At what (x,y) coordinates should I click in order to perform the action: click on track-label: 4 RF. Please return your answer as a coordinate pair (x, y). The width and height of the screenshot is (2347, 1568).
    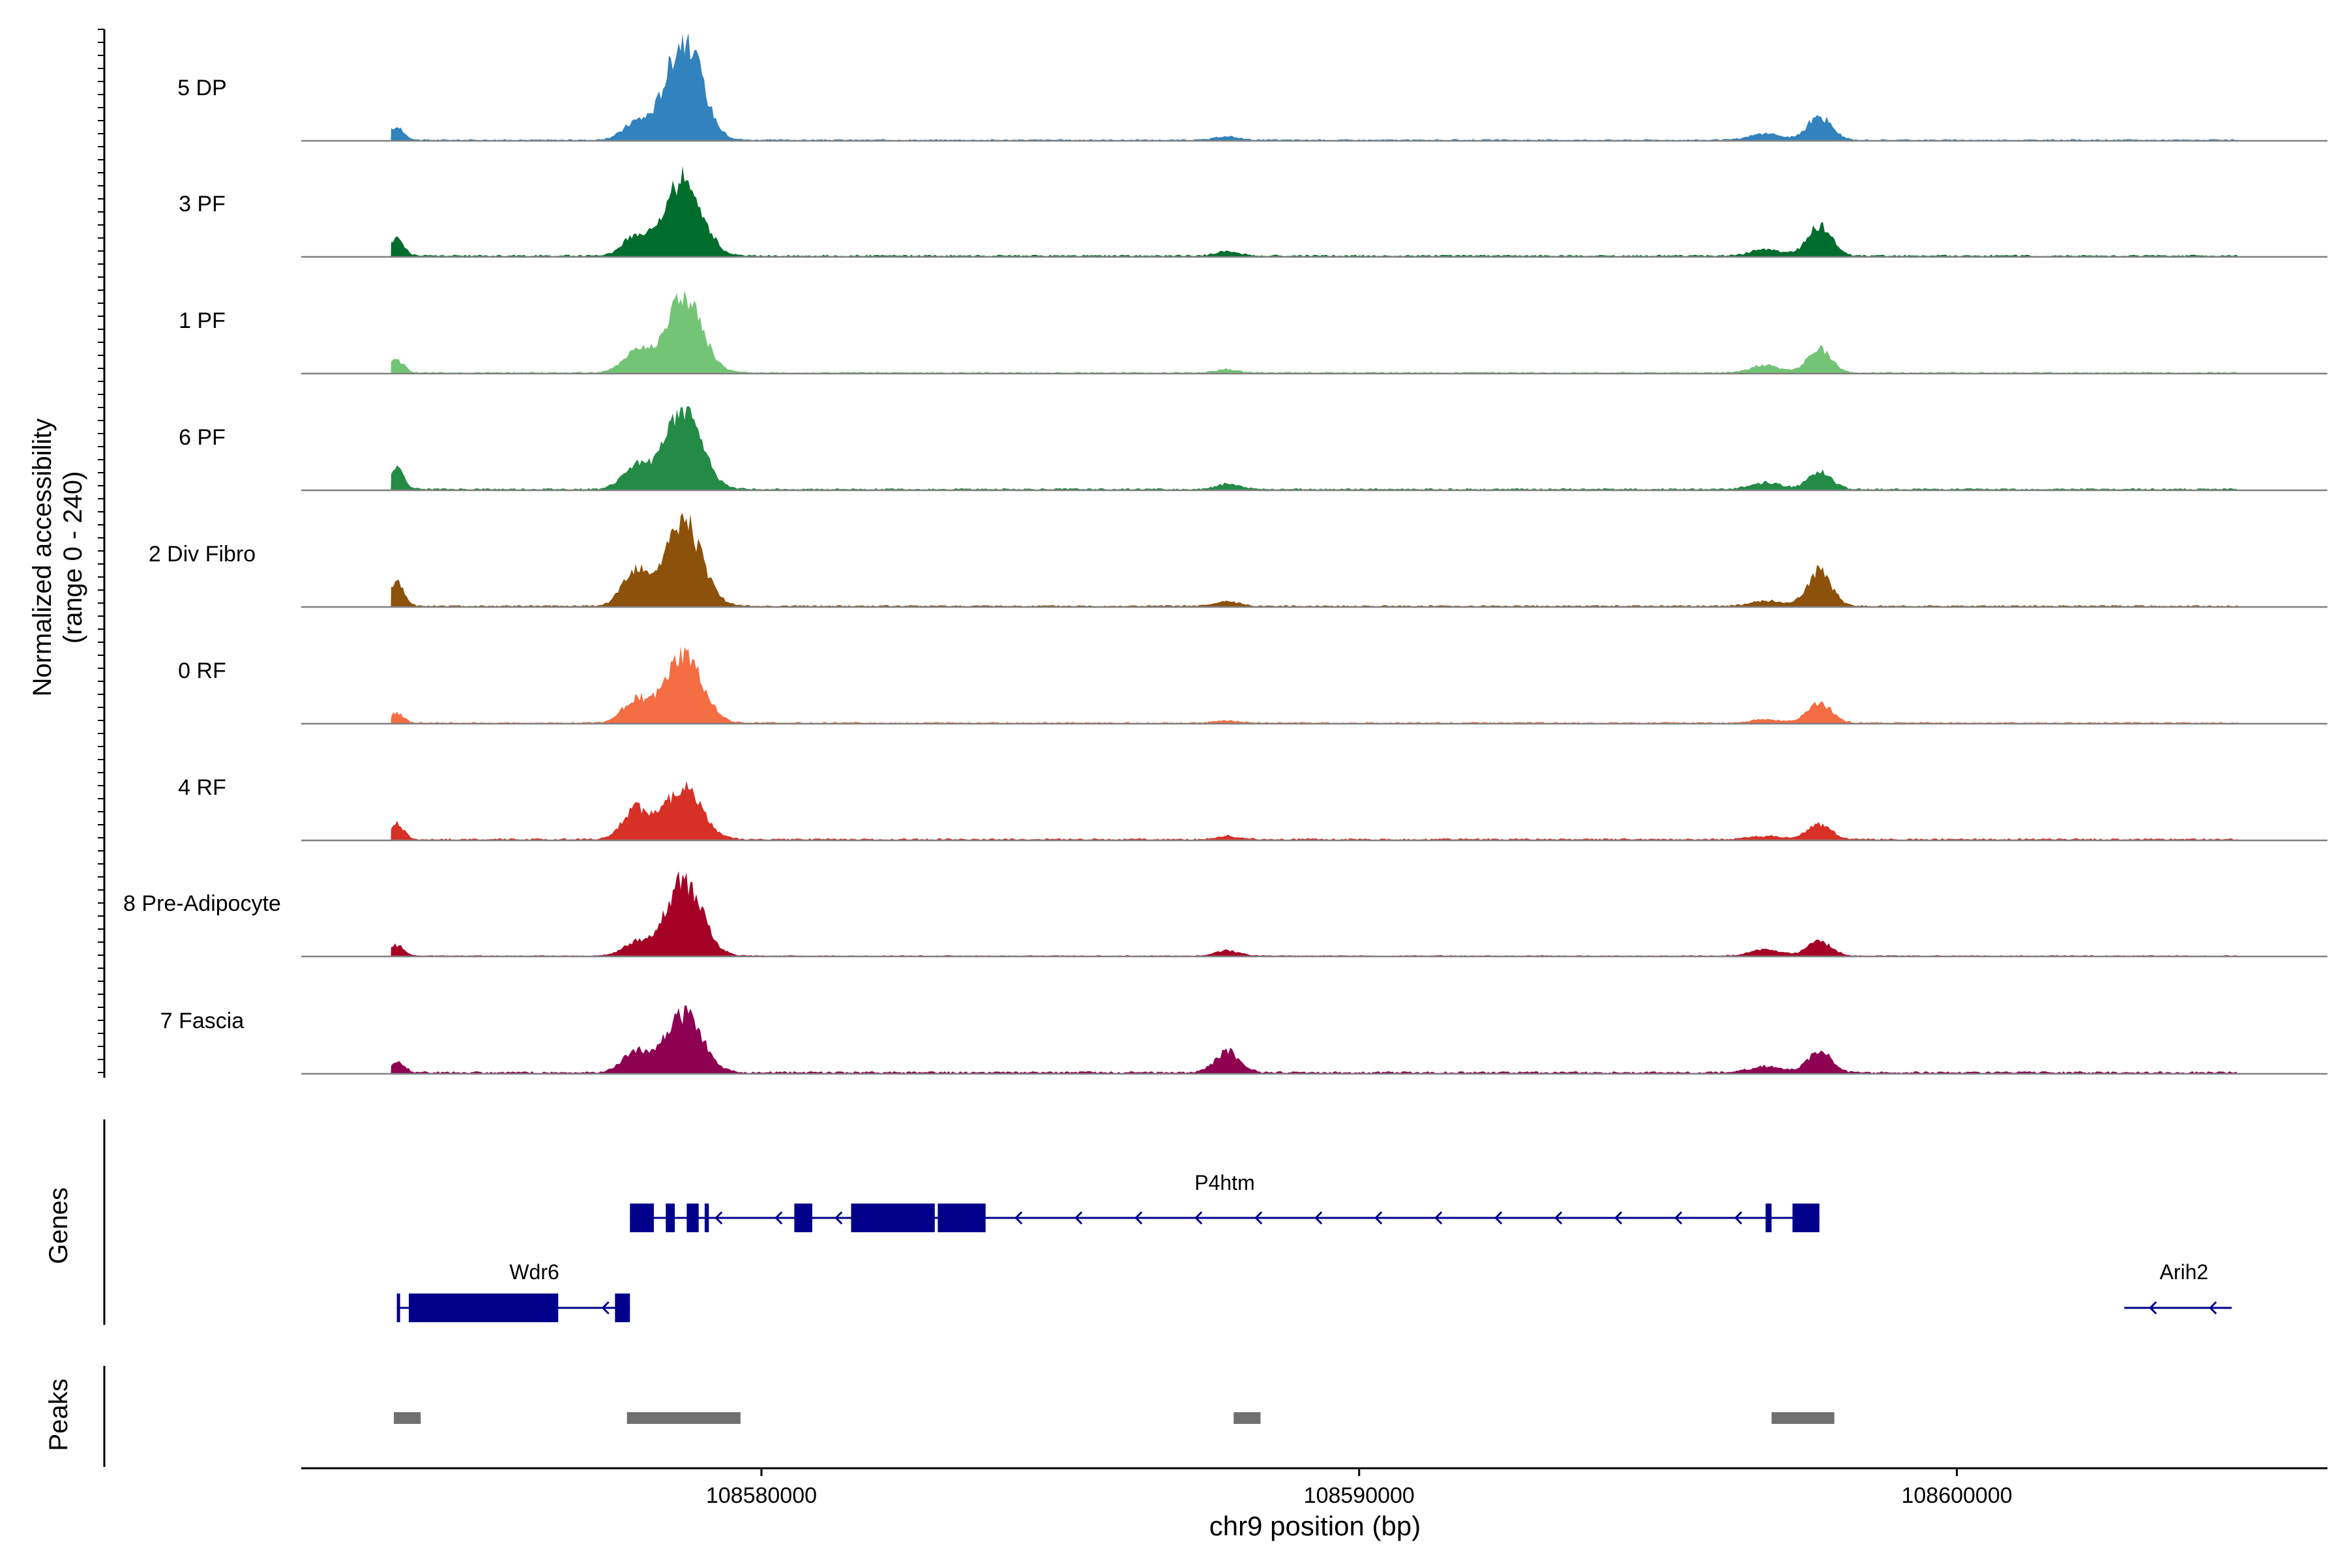
    Looking at the image, I should click on (202, 788).